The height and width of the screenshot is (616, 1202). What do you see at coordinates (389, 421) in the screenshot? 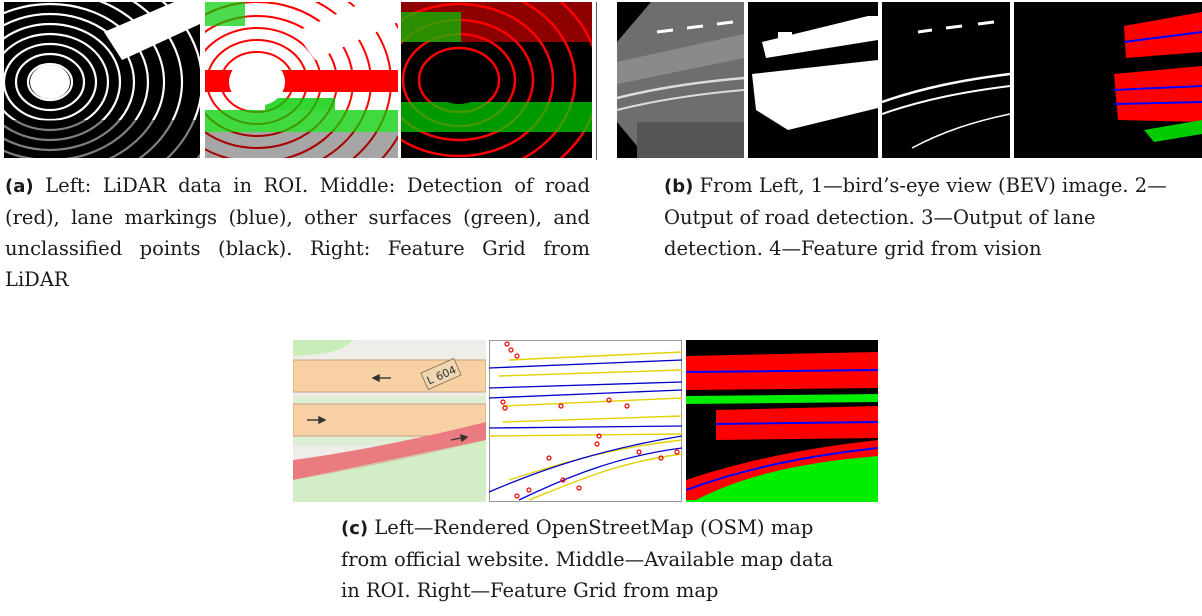
I see `osm-map-image: L 604` at bounding box center [389, 421].